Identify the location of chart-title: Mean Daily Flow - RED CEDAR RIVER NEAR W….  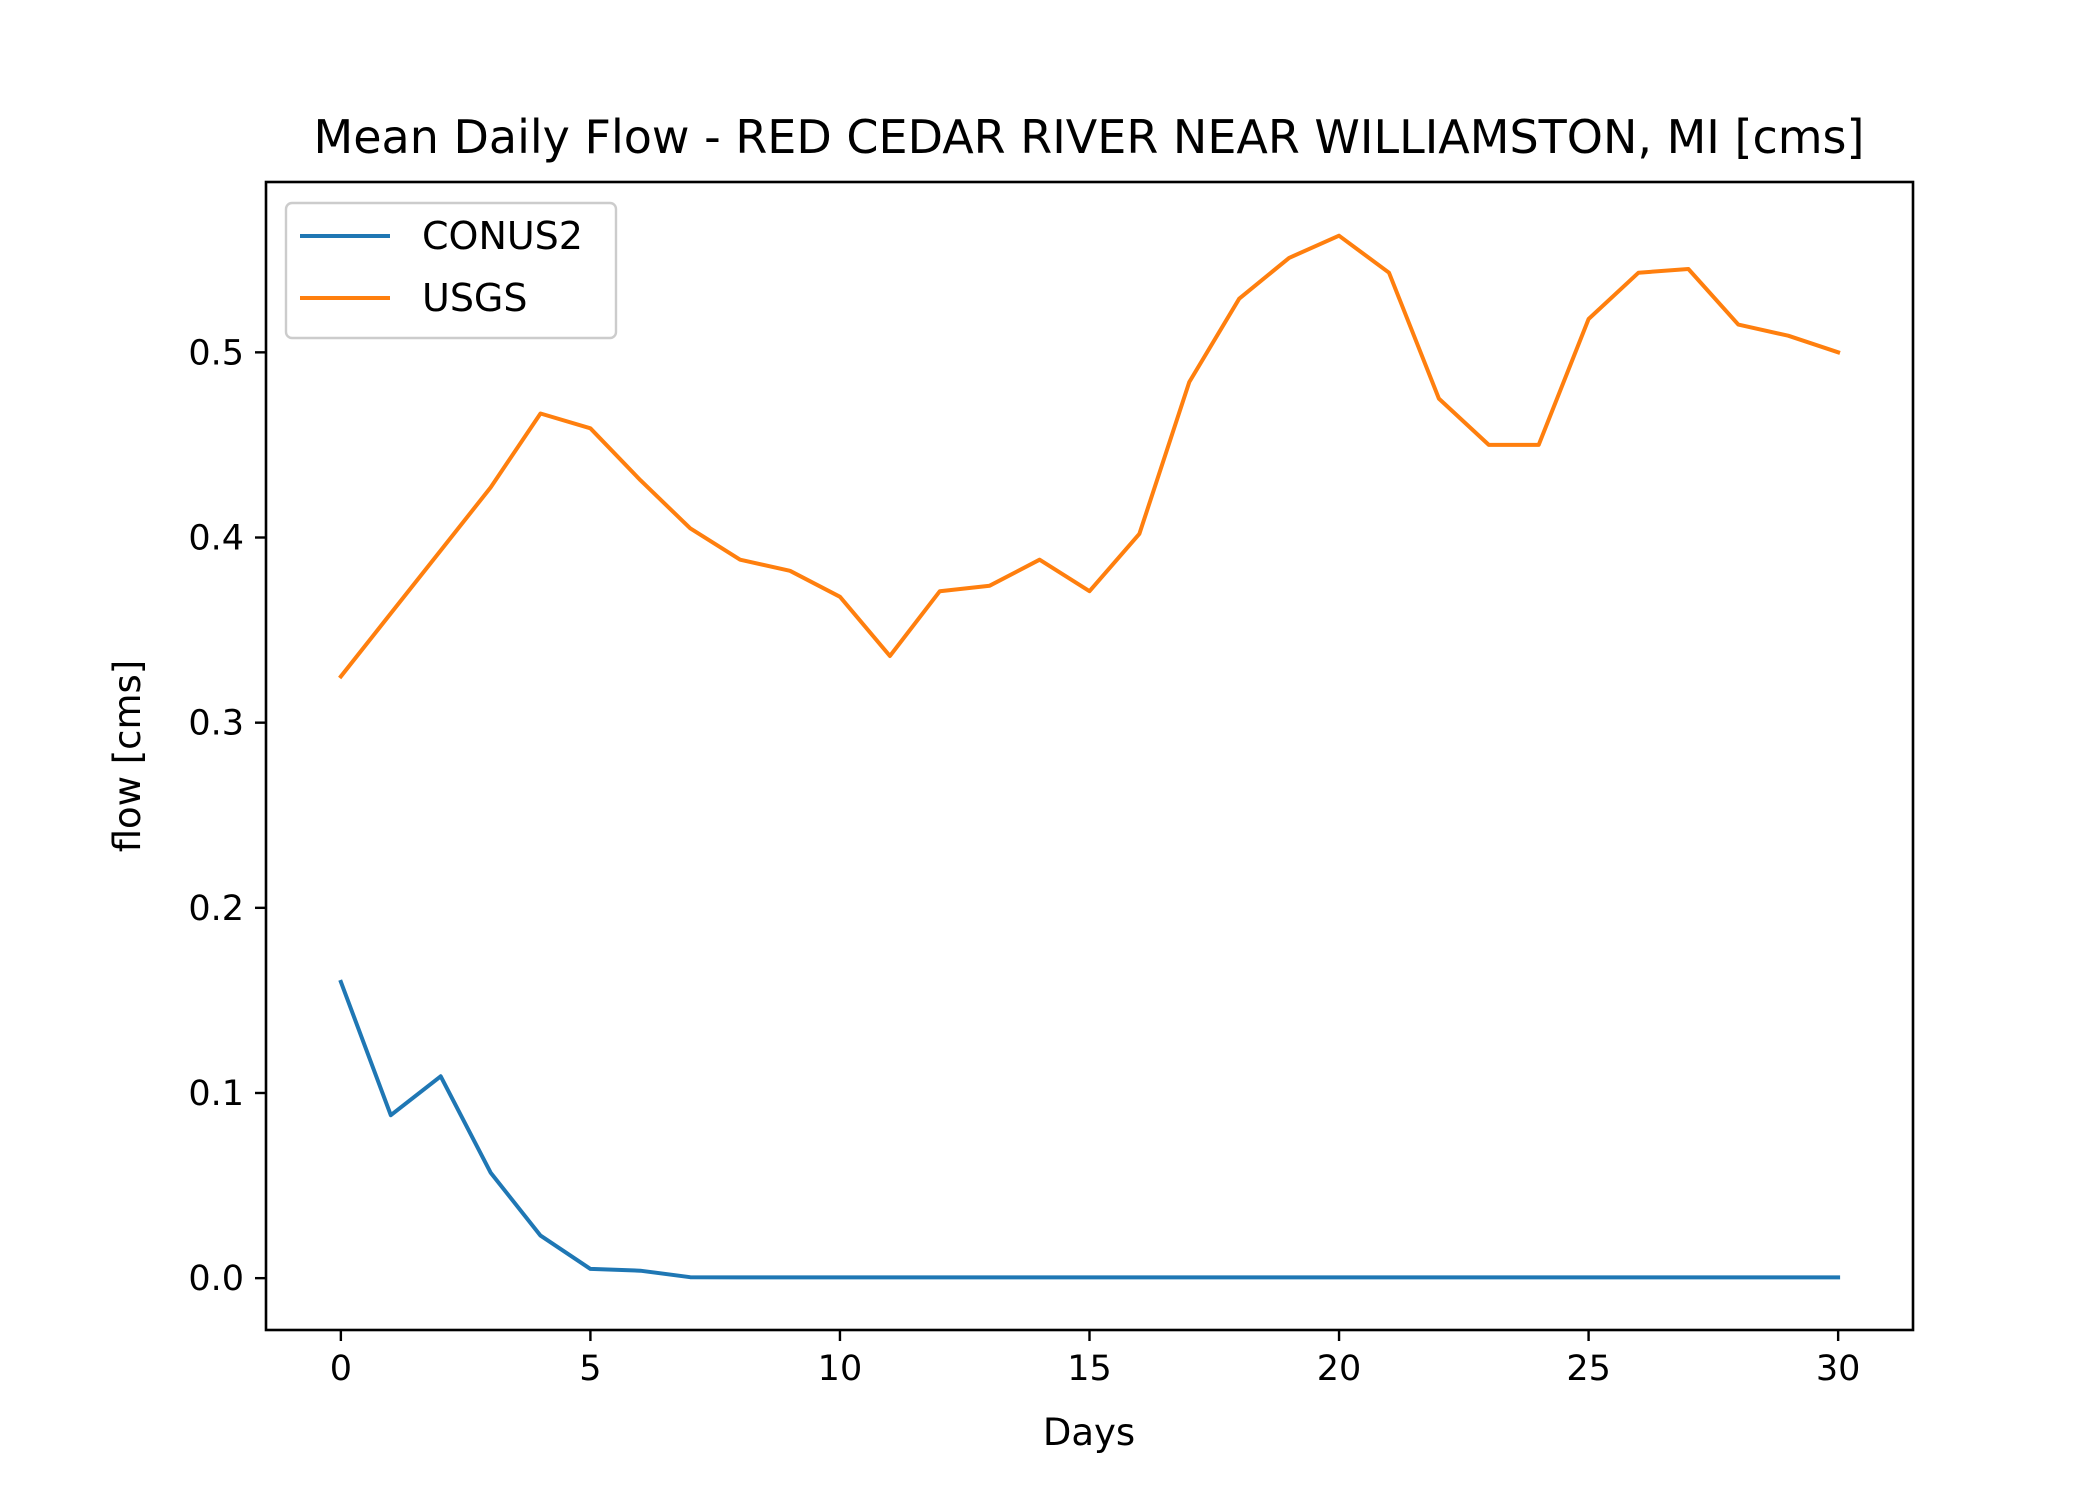
(1089, 137).